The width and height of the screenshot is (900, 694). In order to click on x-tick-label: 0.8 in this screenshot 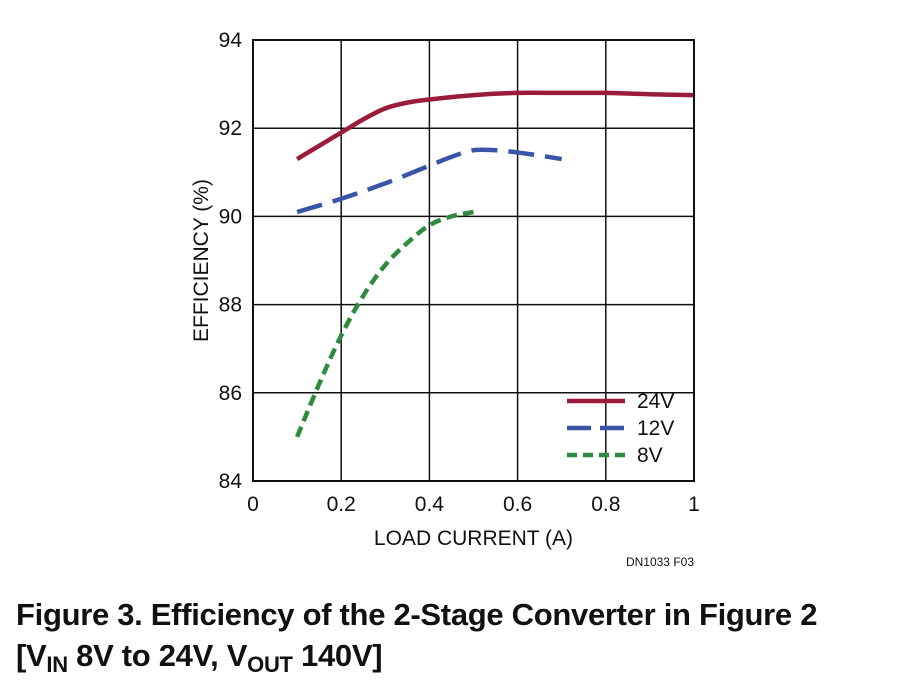, I will do `click(605, 504)`.